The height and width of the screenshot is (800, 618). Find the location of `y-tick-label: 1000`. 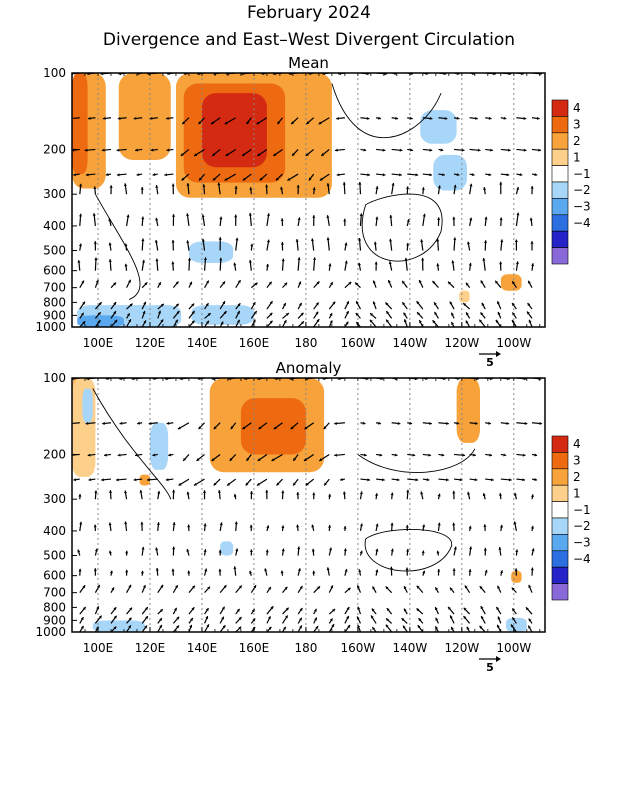

y-tick-label: 1000 is located at coordinates (50, 327).